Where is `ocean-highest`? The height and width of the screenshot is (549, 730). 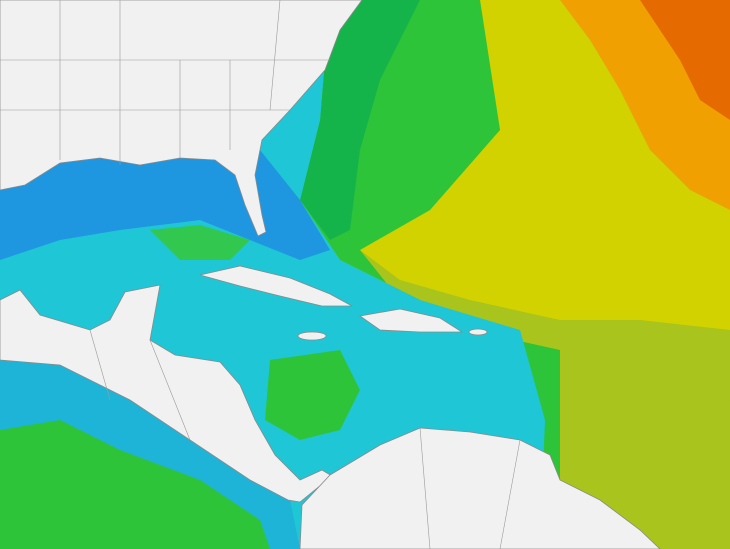 ocean-highest is located at coordinates (685, 60).